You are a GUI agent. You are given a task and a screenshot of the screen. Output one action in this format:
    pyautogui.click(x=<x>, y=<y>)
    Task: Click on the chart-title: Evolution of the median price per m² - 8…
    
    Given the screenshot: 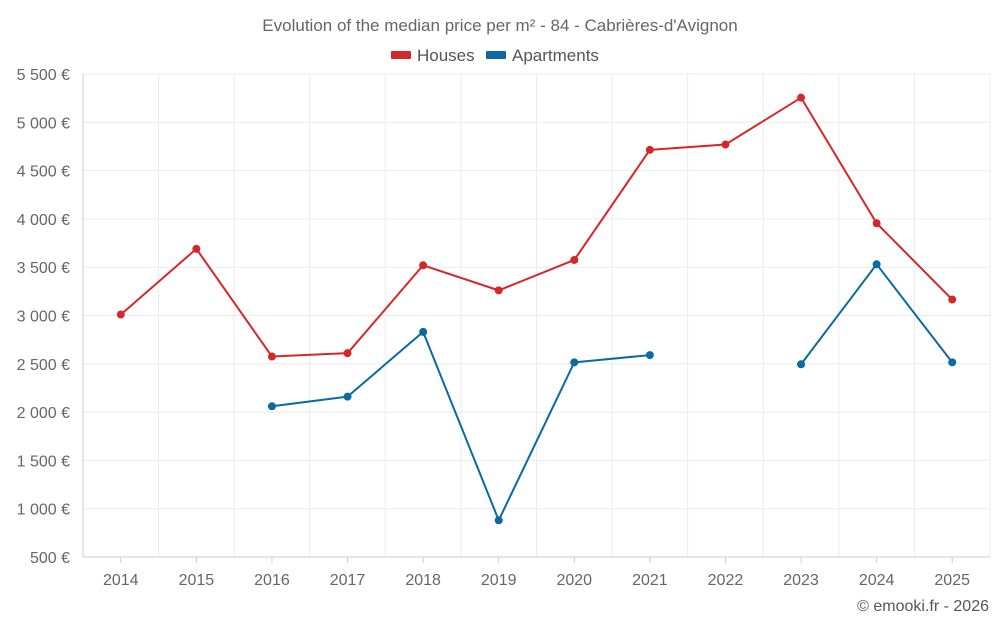 What is the action you would take?
    pyautogui.click(x=499, y=25)
    